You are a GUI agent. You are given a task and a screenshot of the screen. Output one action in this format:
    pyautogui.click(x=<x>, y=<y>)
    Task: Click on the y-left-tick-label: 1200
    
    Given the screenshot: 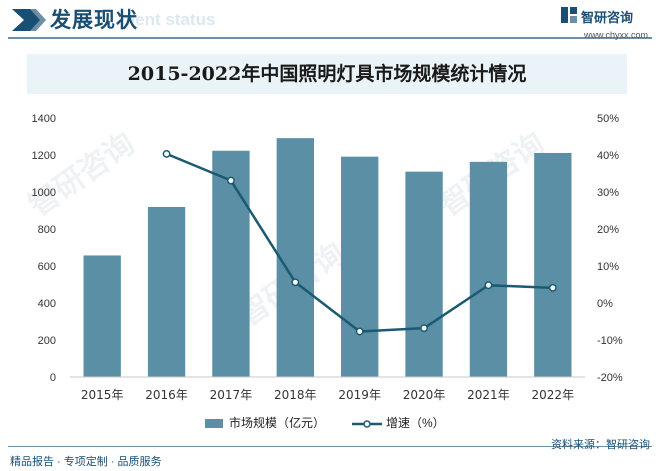 What is the action you would take?
    pyautogui.click(x=44, y=156)
    